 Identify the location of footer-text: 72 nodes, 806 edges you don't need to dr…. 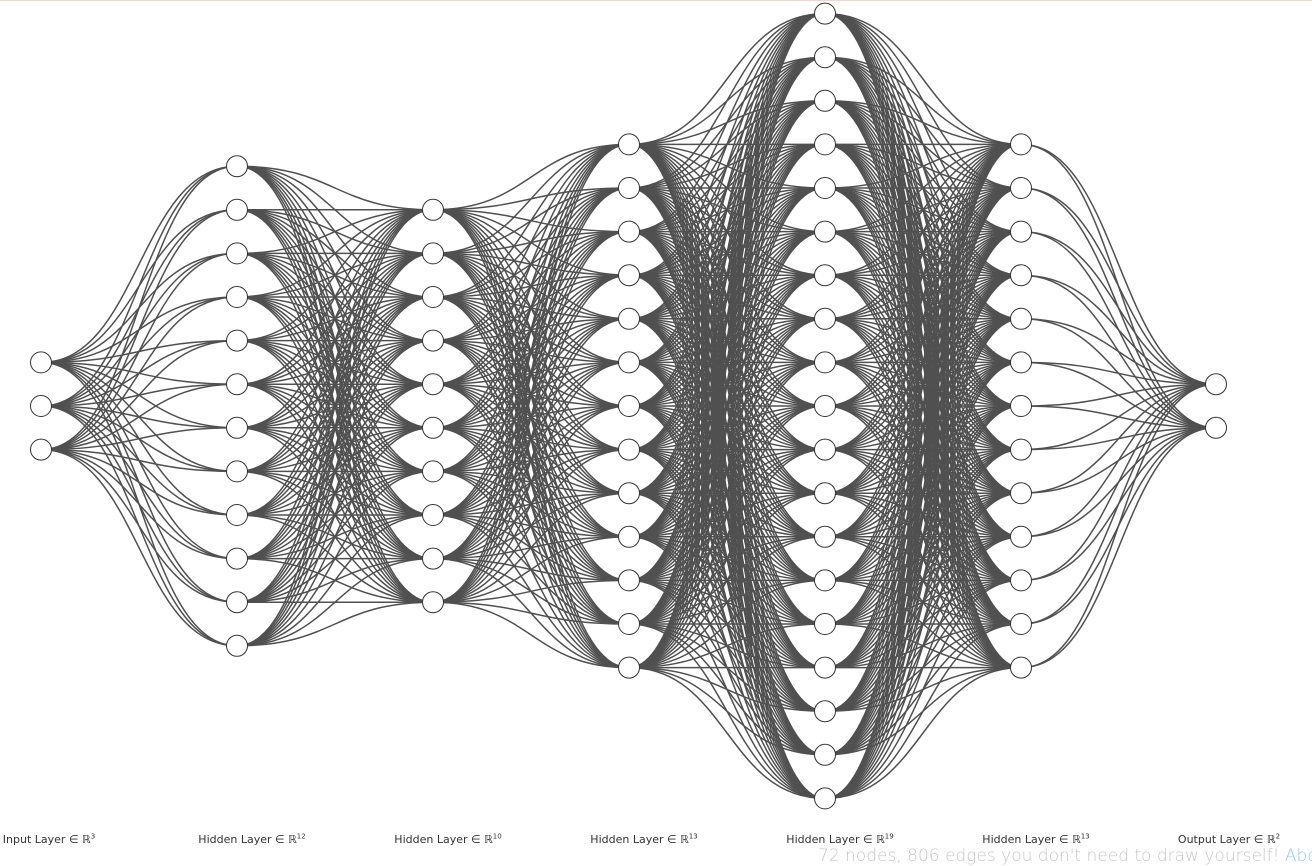
(1051, 856).